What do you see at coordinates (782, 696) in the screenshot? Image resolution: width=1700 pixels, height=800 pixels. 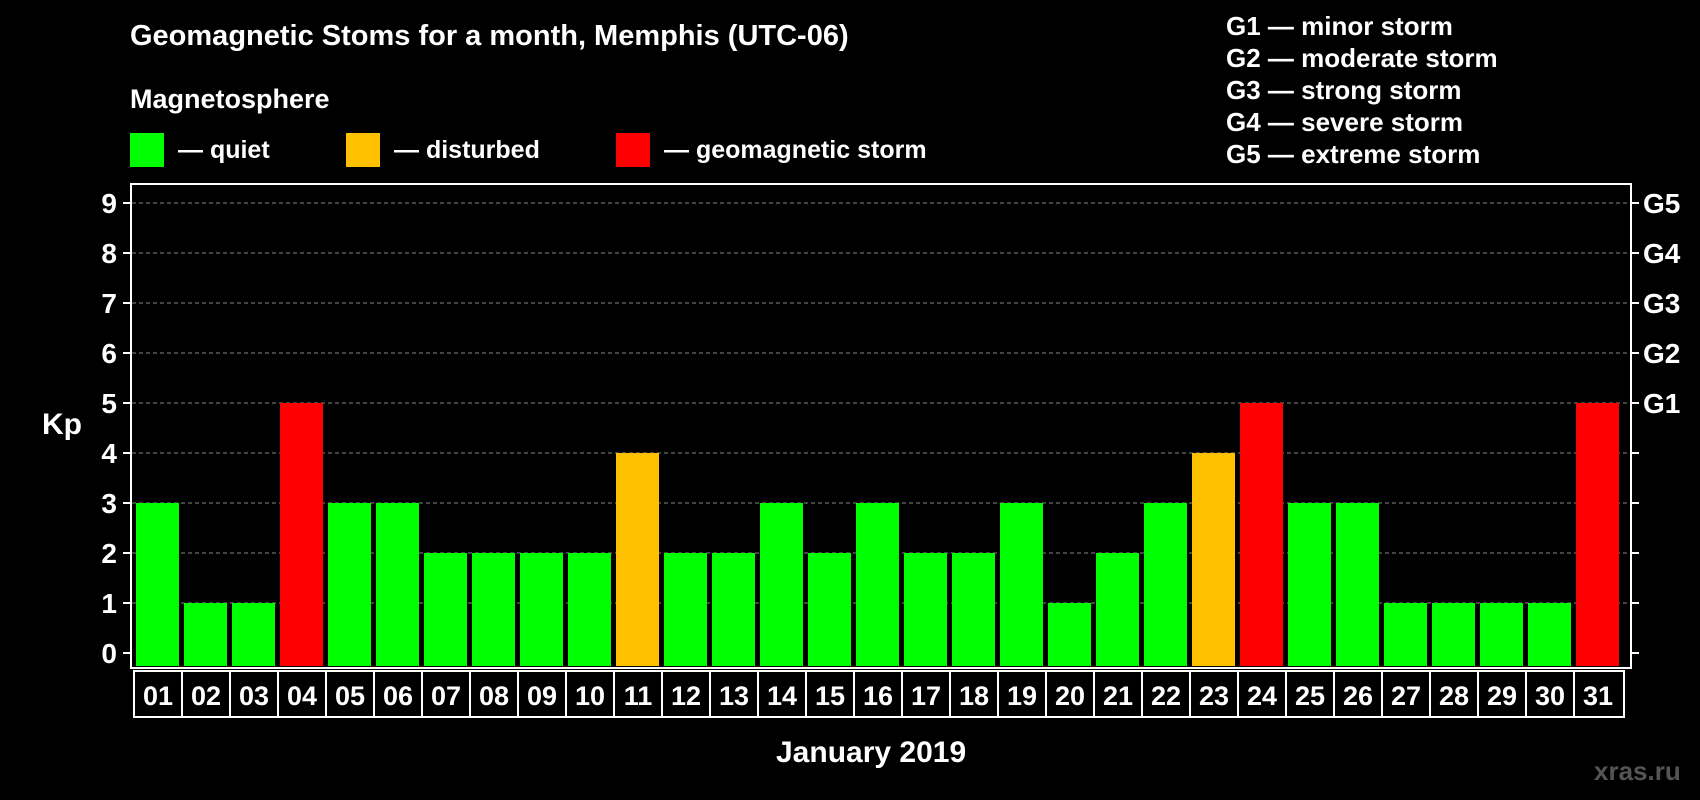 I see `category-label: 14` at bounding box center [782, 696].